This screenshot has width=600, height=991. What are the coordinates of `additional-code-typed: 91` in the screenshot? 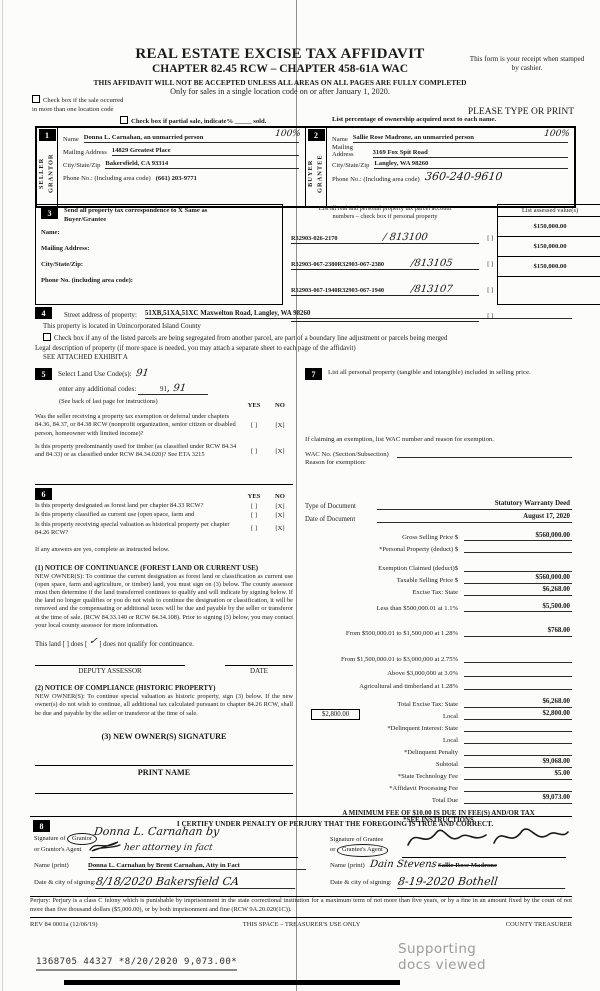 It's located at (163, 389).